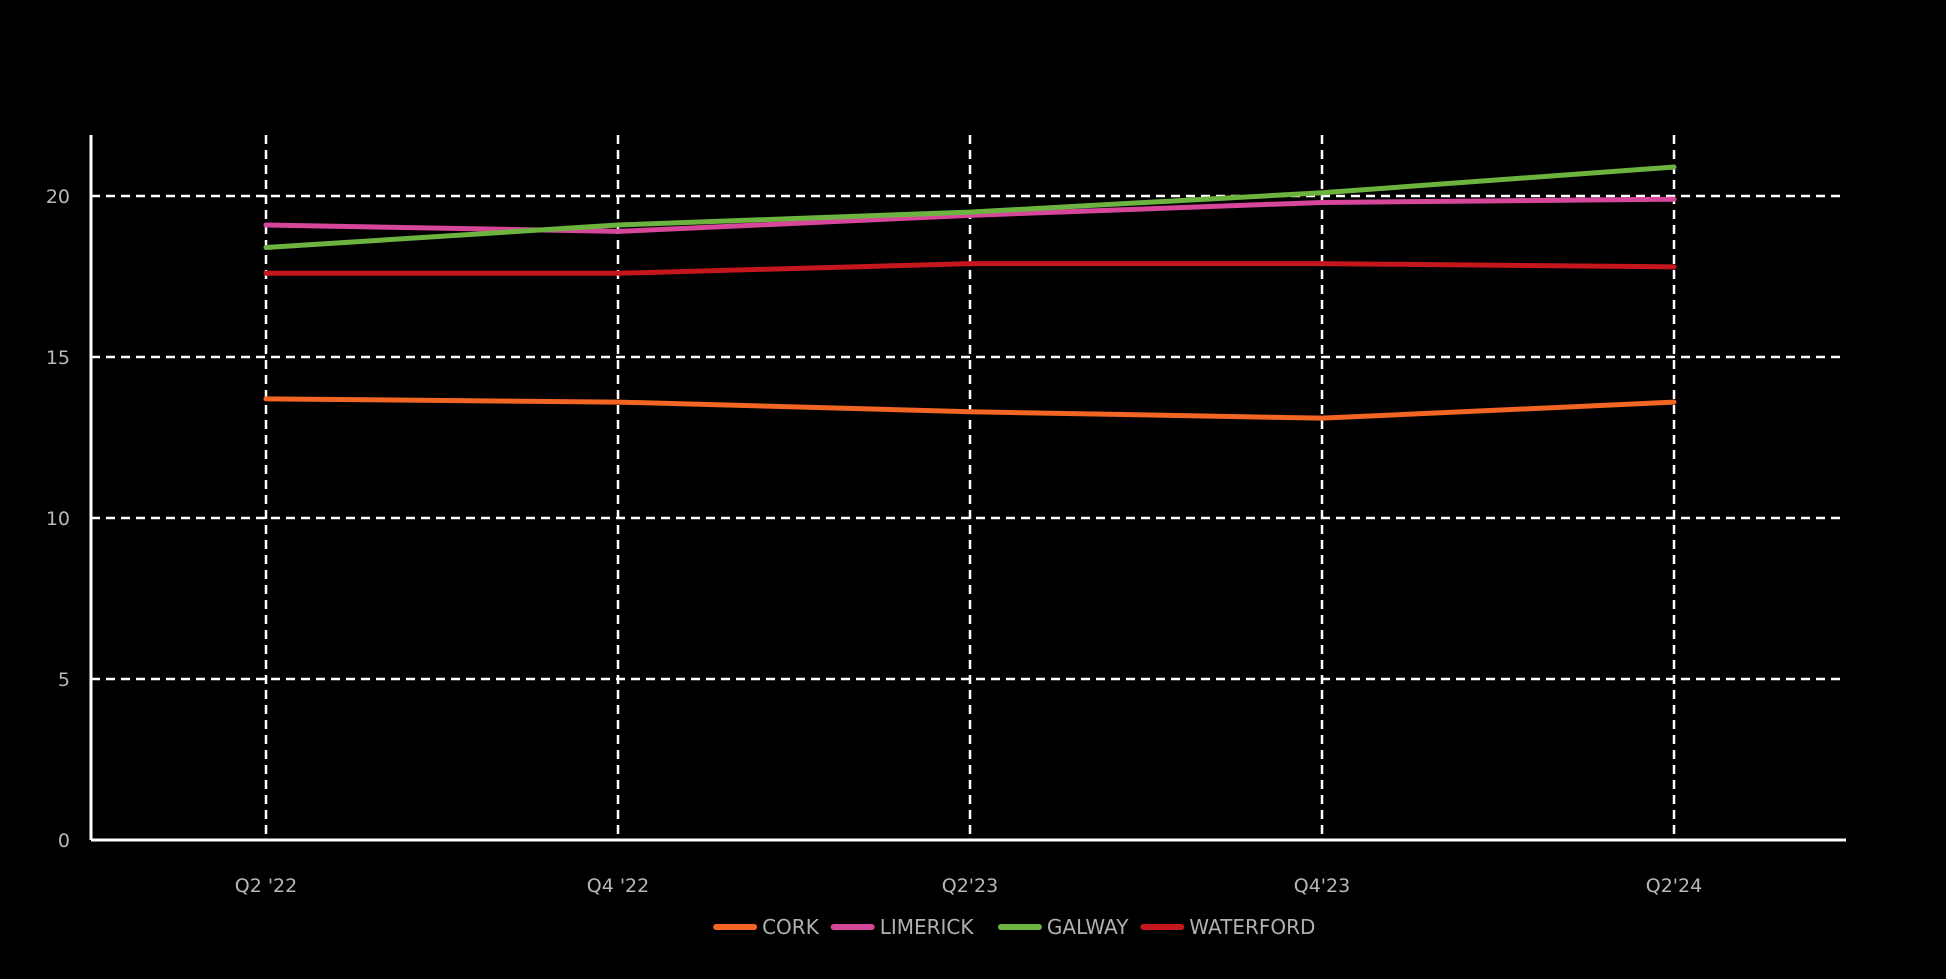 The width and height of the screenshot is (1946, 979). I want to click on x-tick-labels: Q2 '22 Q4 '22 Q2'23 Q4'23 Q2'24, so click(968, 886).